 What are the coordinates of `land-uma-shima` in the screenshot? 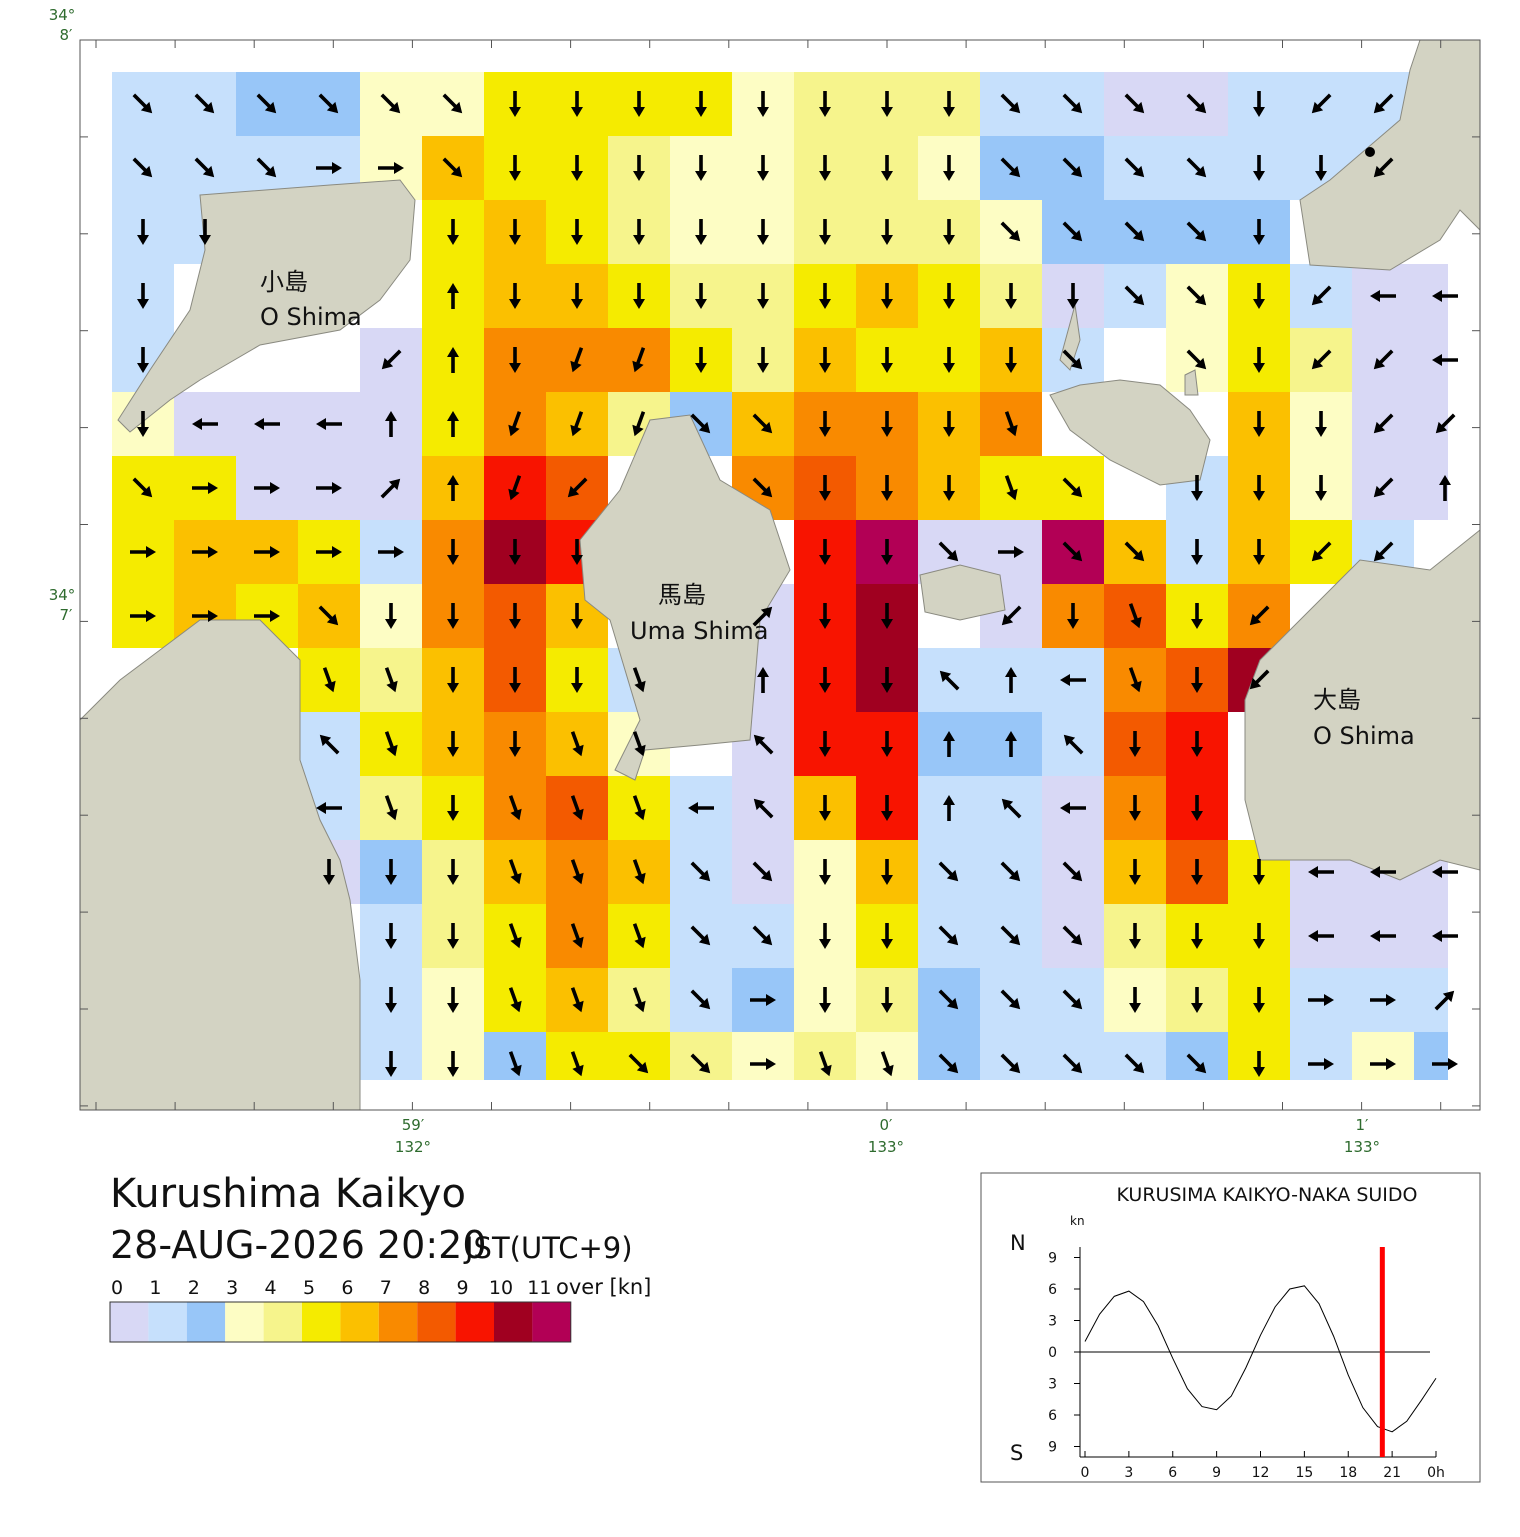 It's located at (685, 597).